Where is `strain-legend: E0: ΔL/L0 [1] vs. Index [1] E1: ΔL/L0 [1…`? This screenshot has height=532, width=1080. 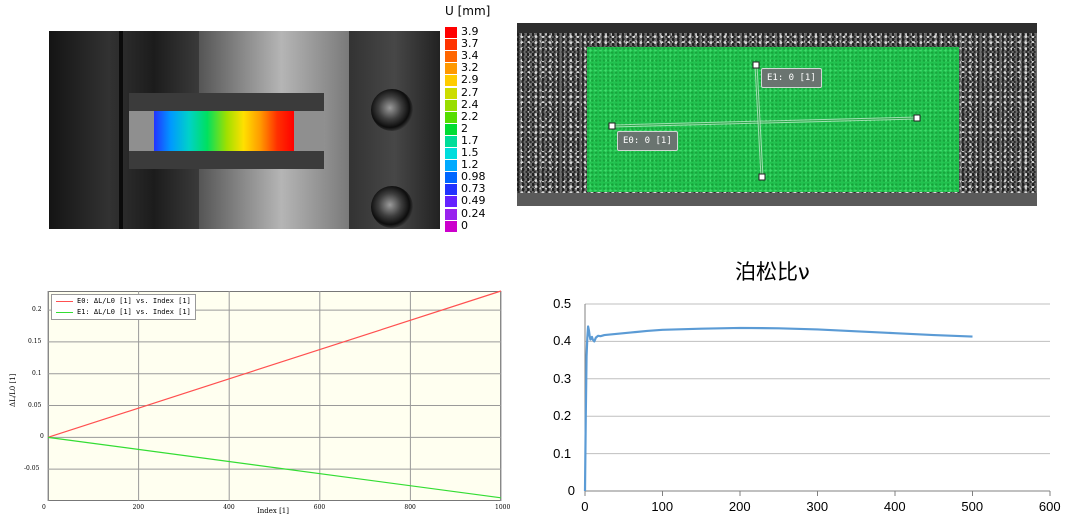
strain-legend: E0: ΔL/L0 [1] vs. Index [1] E1: ΔL/L0 [1… is located at coordinates (123, 307).